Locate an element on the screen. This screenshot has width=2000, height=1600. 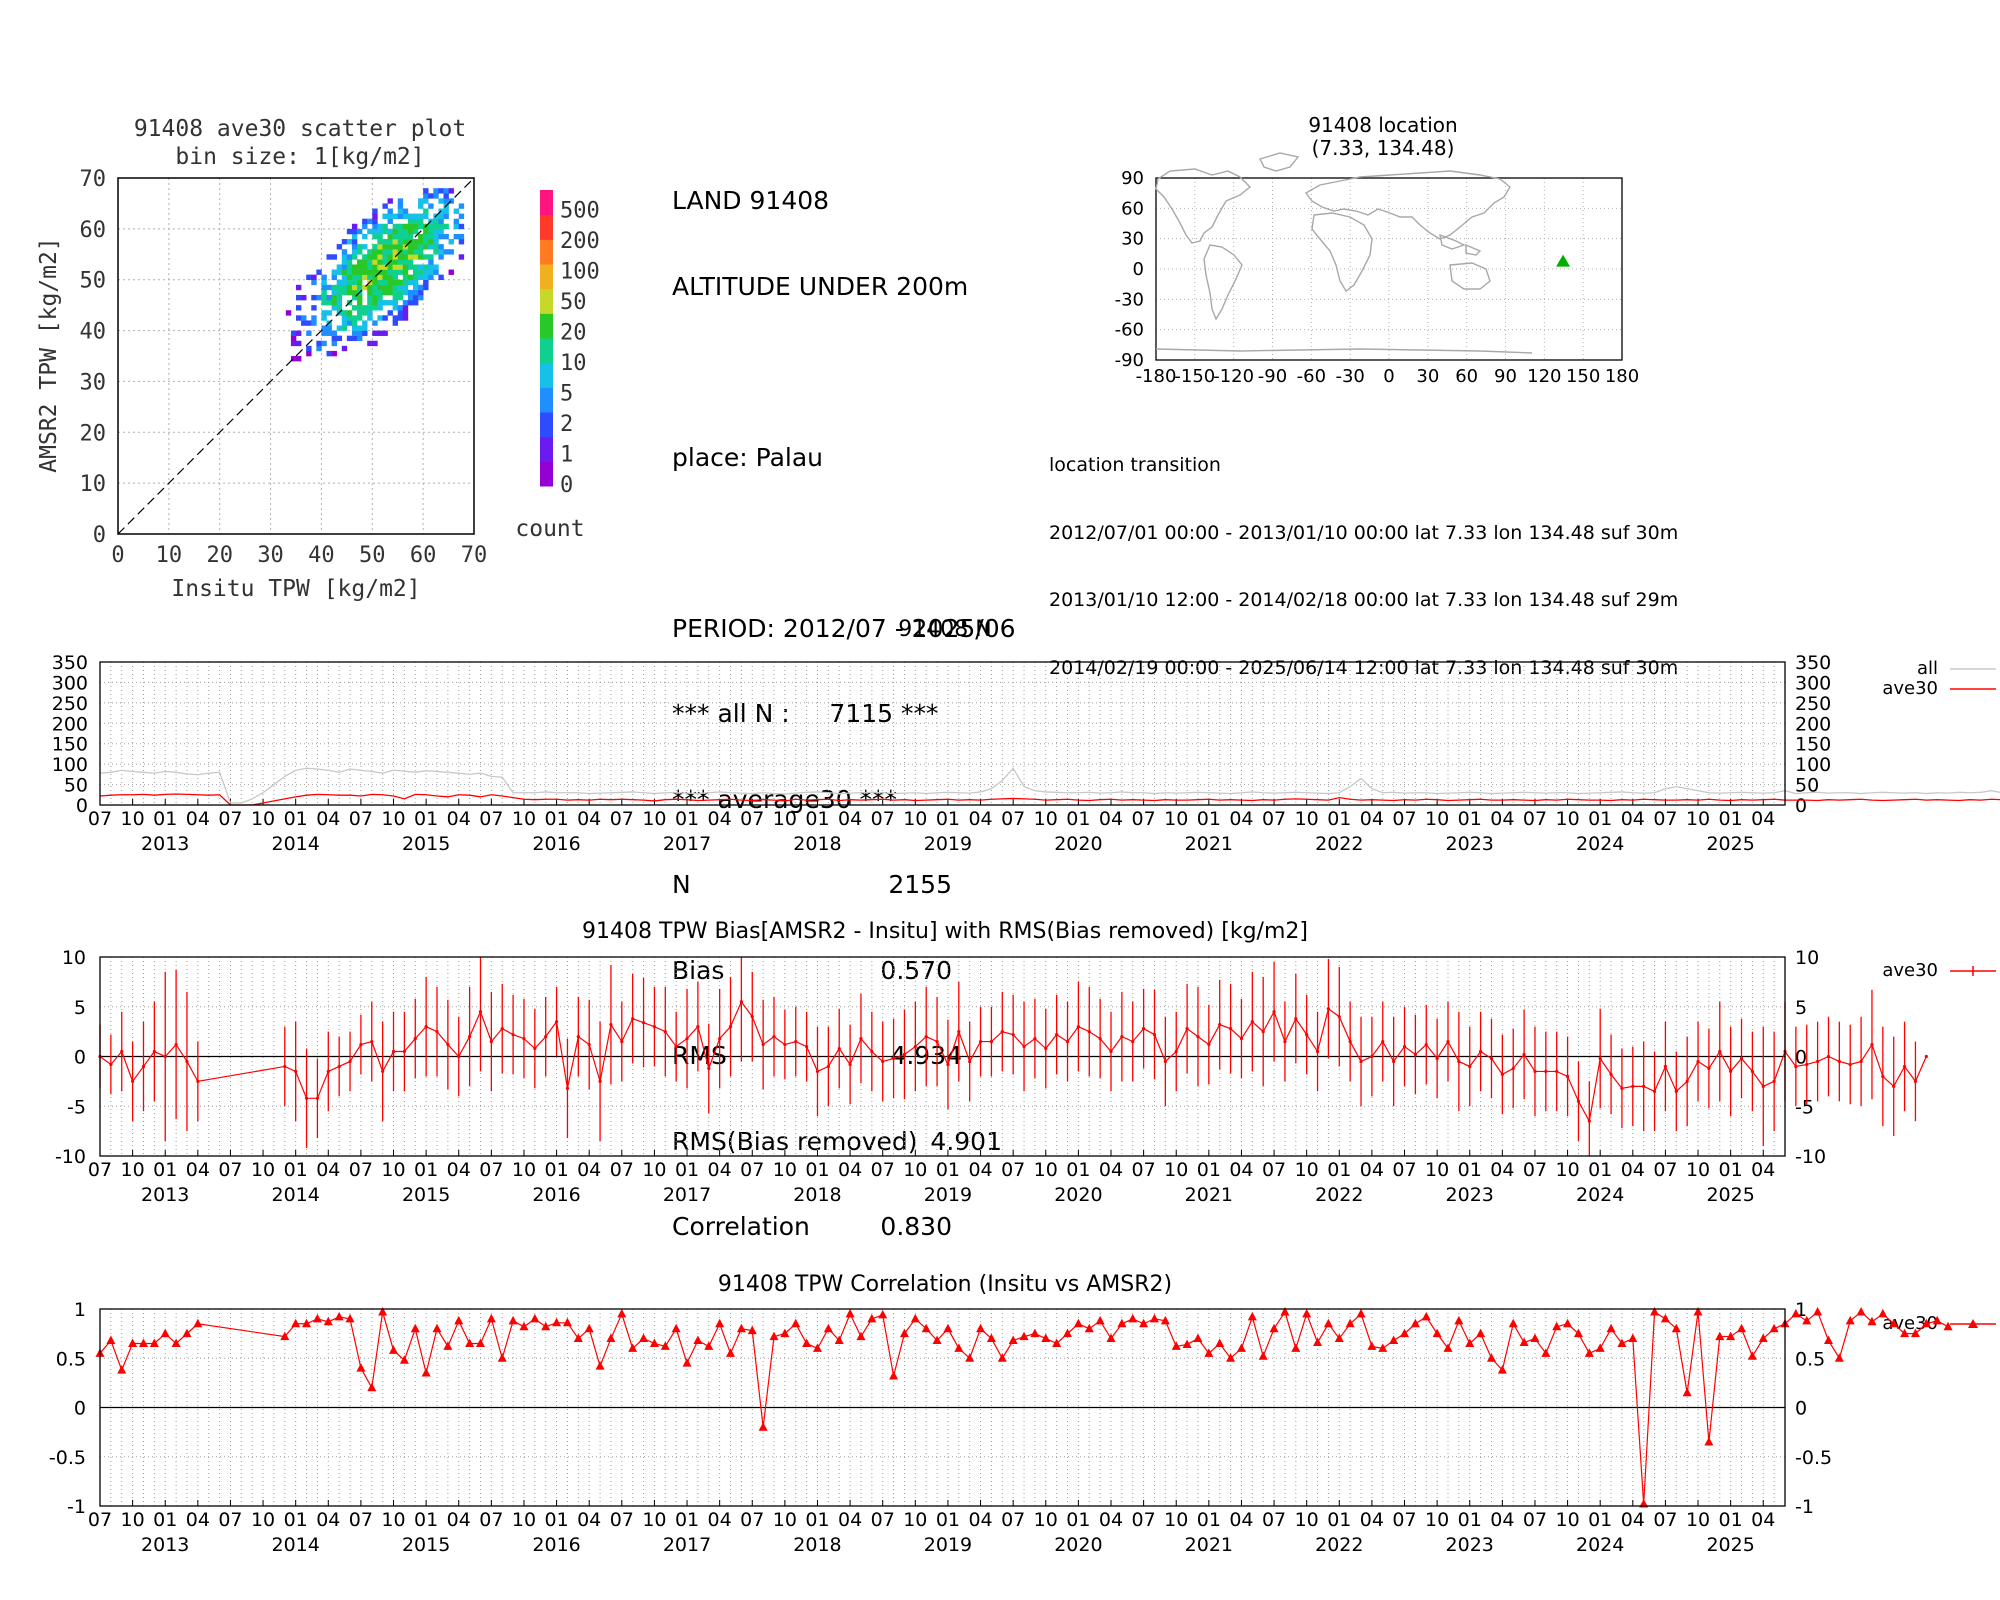
y-tick-label-right: 100 is located at coordinates (1813, 765).